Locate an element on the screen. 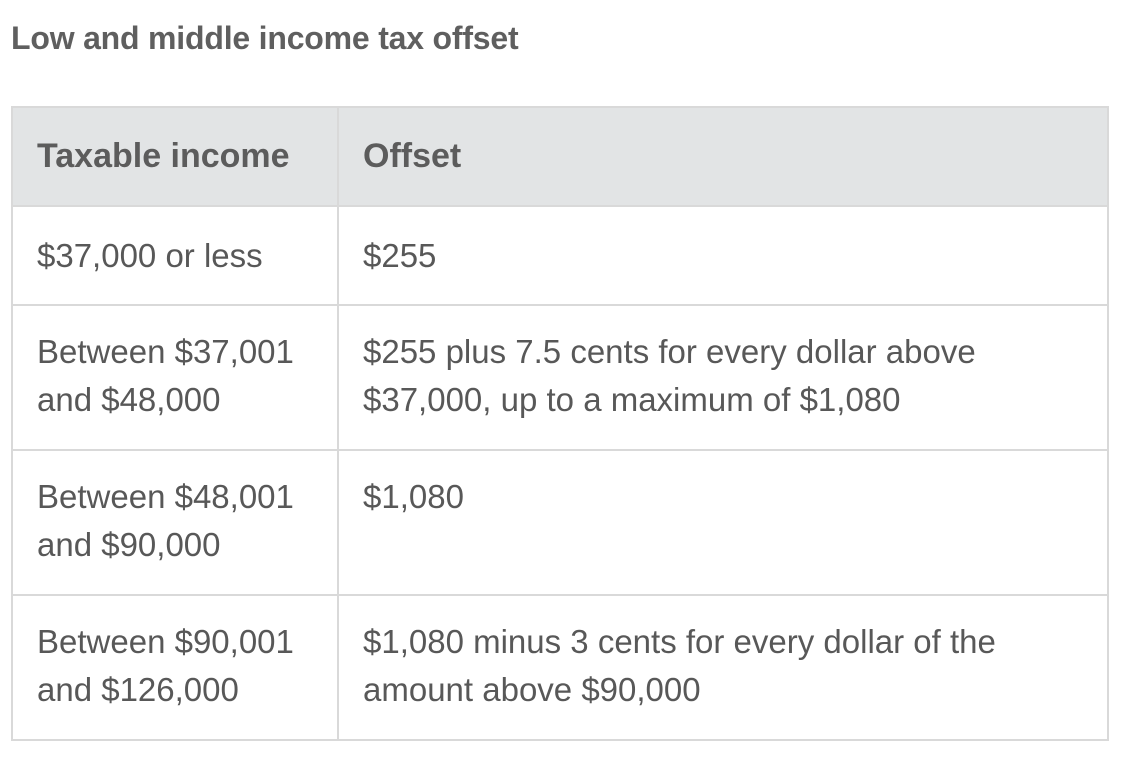 The width and height of the screenshot is (1136, 764). offset-cell: $255 is located at coordinates (723, 255).